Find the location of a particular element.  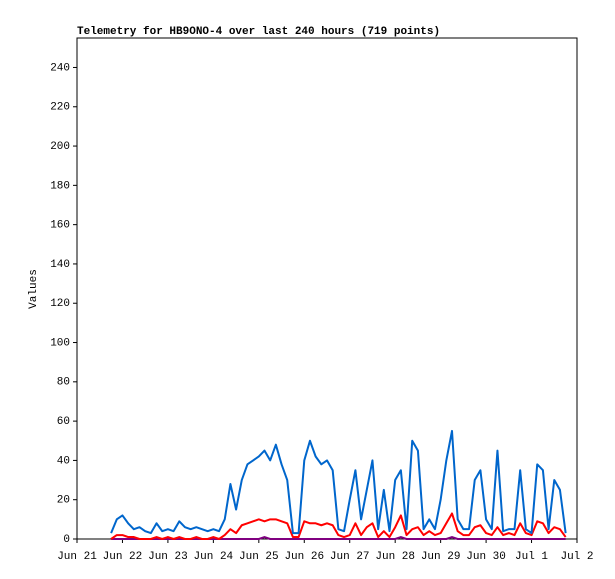

x-tick-label: Jun 28 is located at coordinates (395, 557).